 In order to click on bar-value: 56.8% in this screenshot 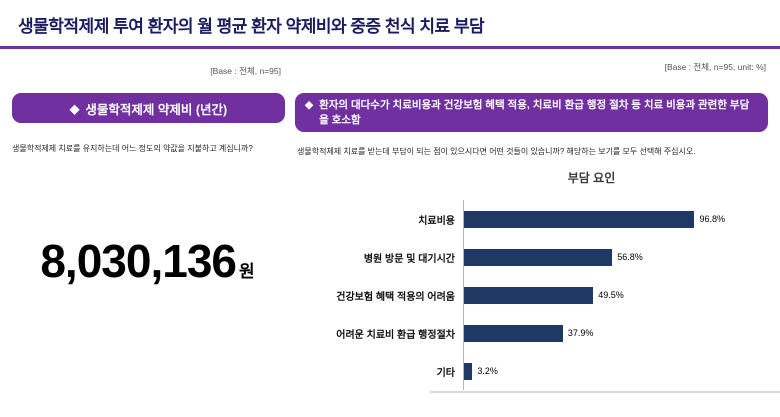, I will do `click(630, 257)`.